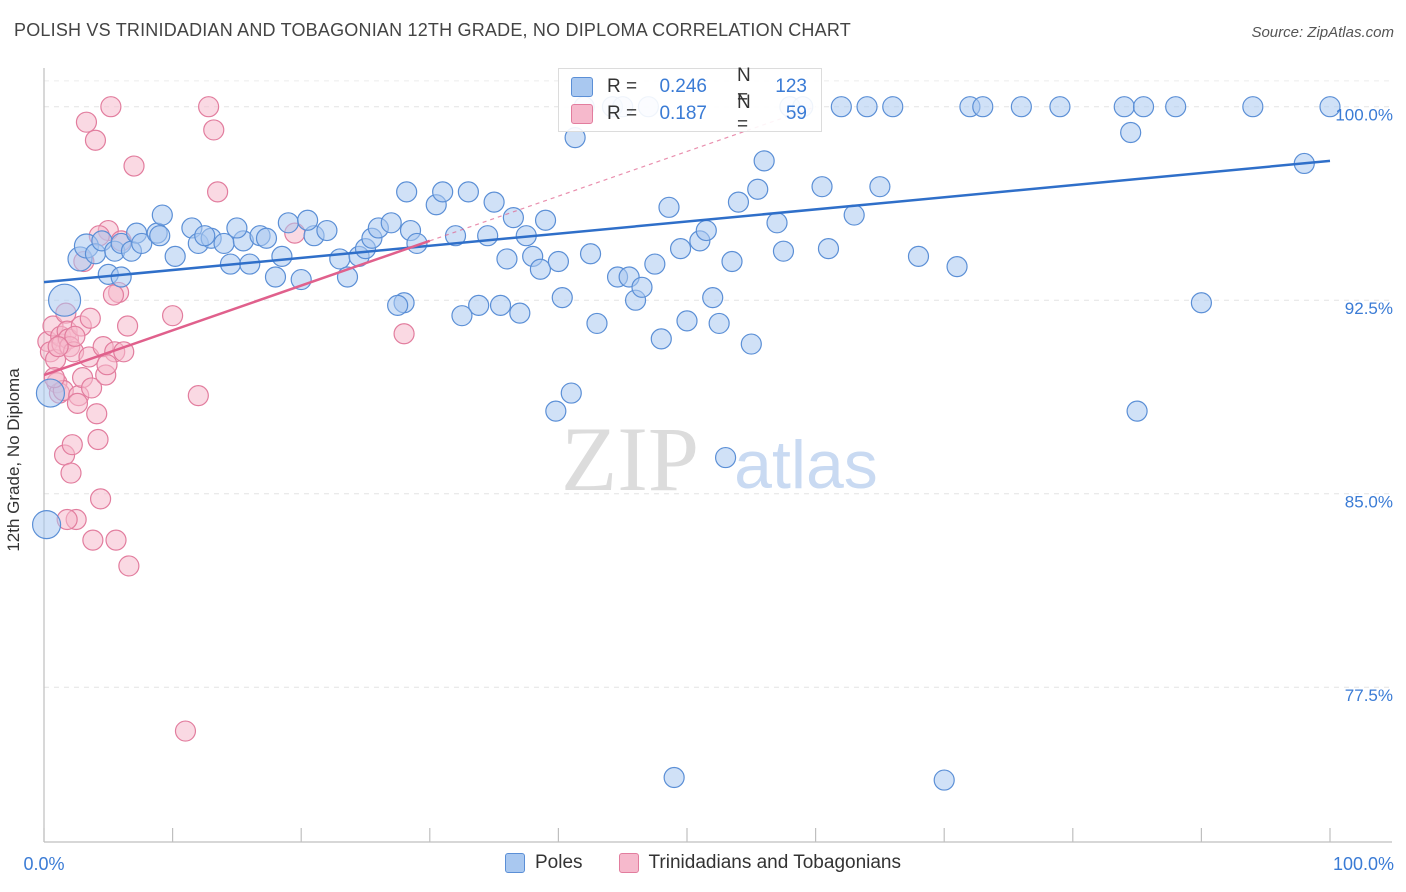  What do you see at coordinates (683, 86) in the screenshot?
I see `r-value: 0.246` at bounding box center [683, 86].